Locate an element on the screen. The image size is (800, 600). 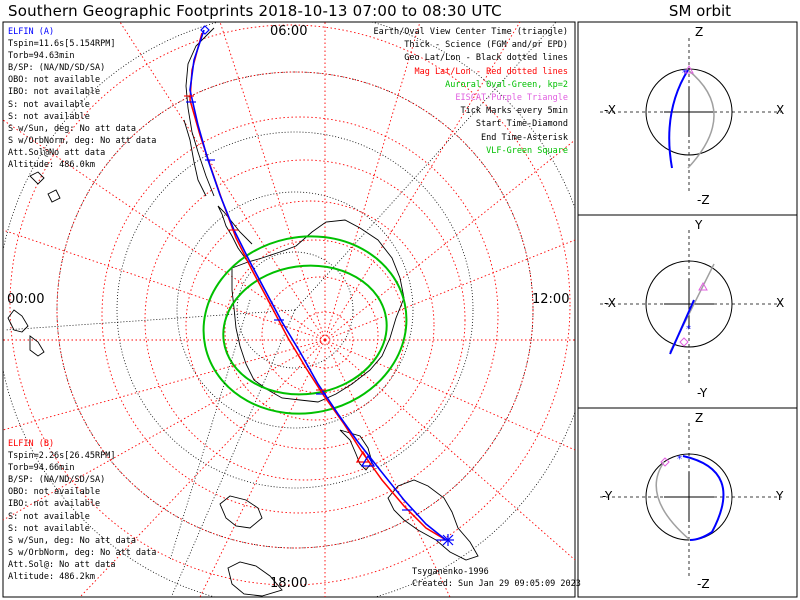
elfin-a-s2: S: not available is located at coordinates (49, 116).